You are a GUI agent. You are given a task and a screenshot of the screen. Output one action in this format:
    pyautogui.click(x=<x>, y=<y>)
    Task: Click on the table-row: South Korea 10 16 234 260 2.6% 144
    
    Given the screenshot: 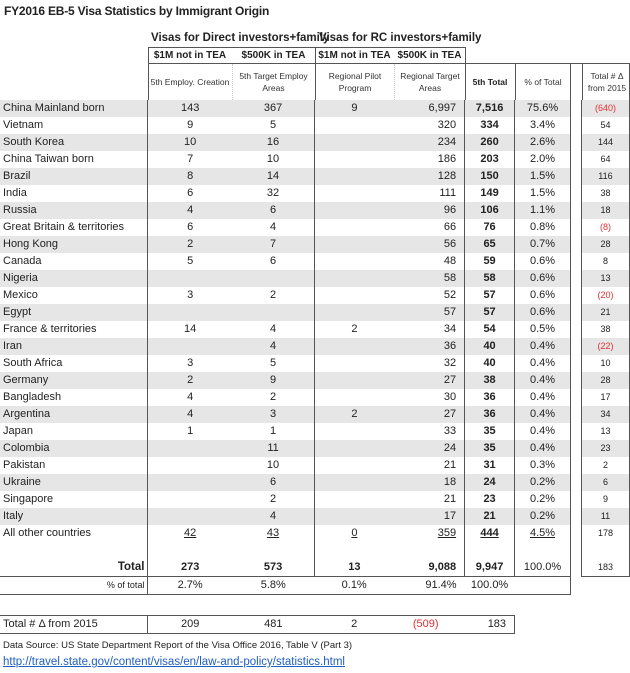 What is the action you would take?
    pyautogui.click(x=315, y=142)
    